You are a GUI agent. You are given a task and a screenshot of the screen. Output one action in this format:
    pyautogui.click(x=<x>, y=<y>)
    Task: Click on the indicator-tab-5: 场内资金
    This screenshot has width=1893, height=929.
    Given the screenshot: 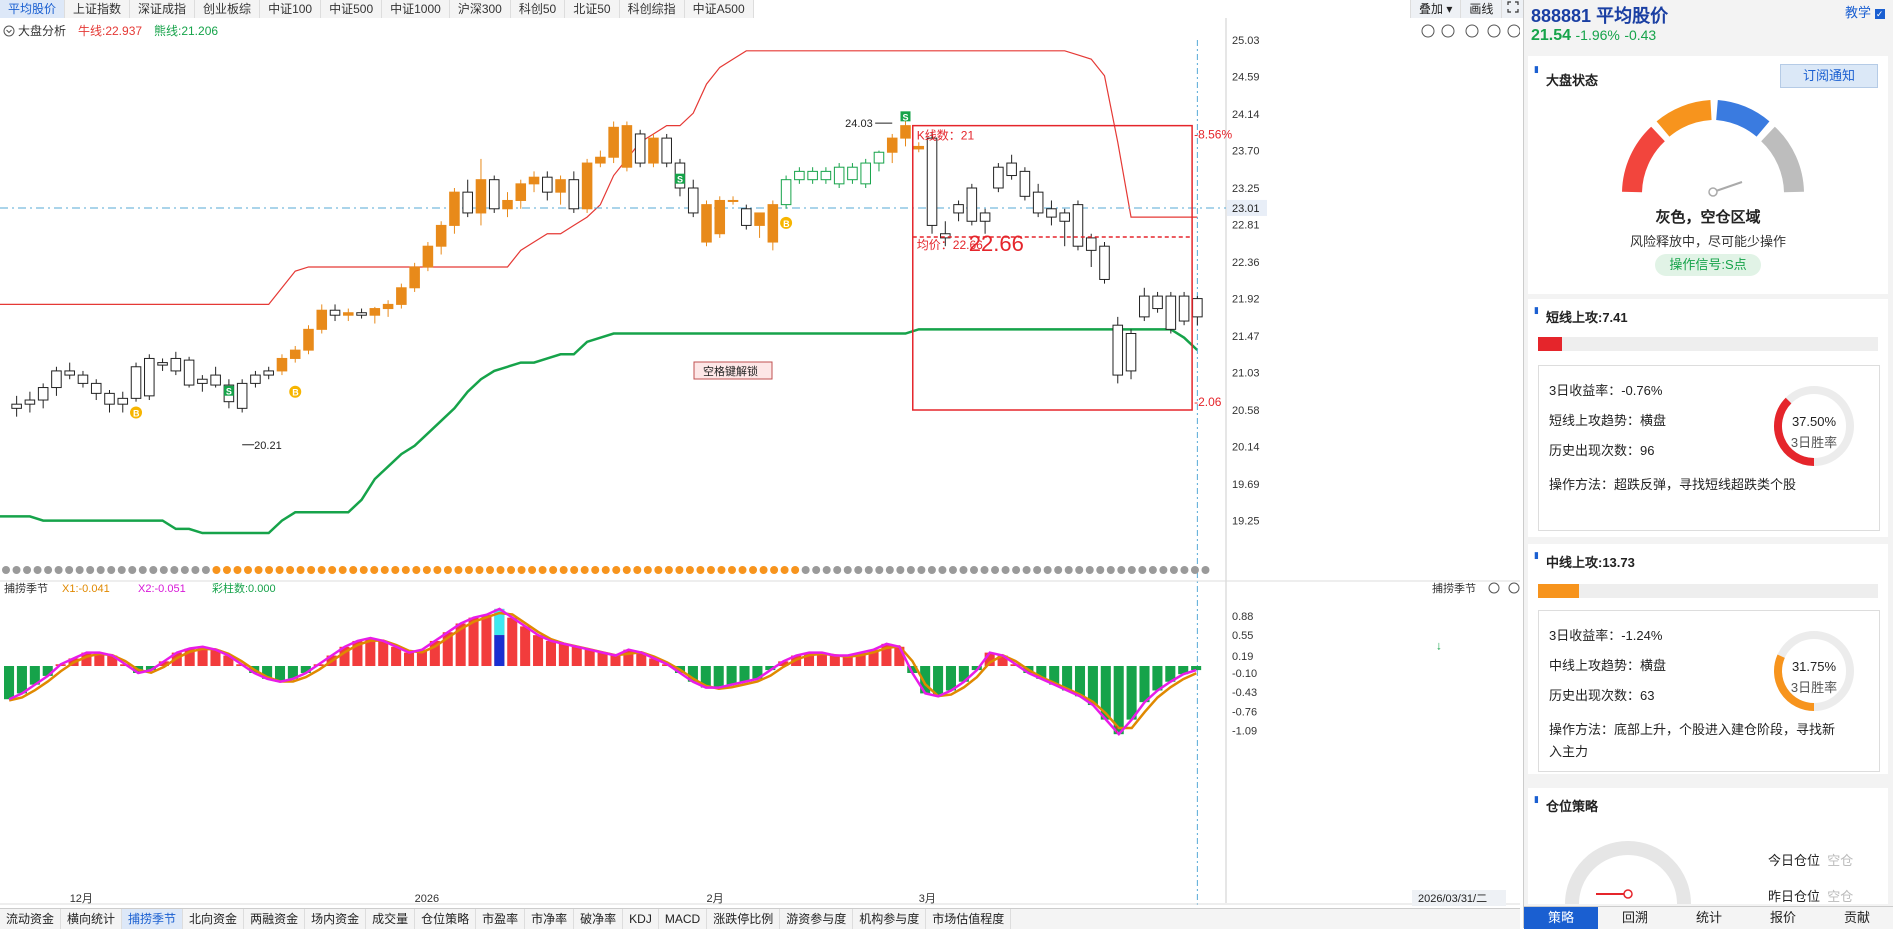 What is the action you would take?
    pyautogui.click(x=336, y=919)
    